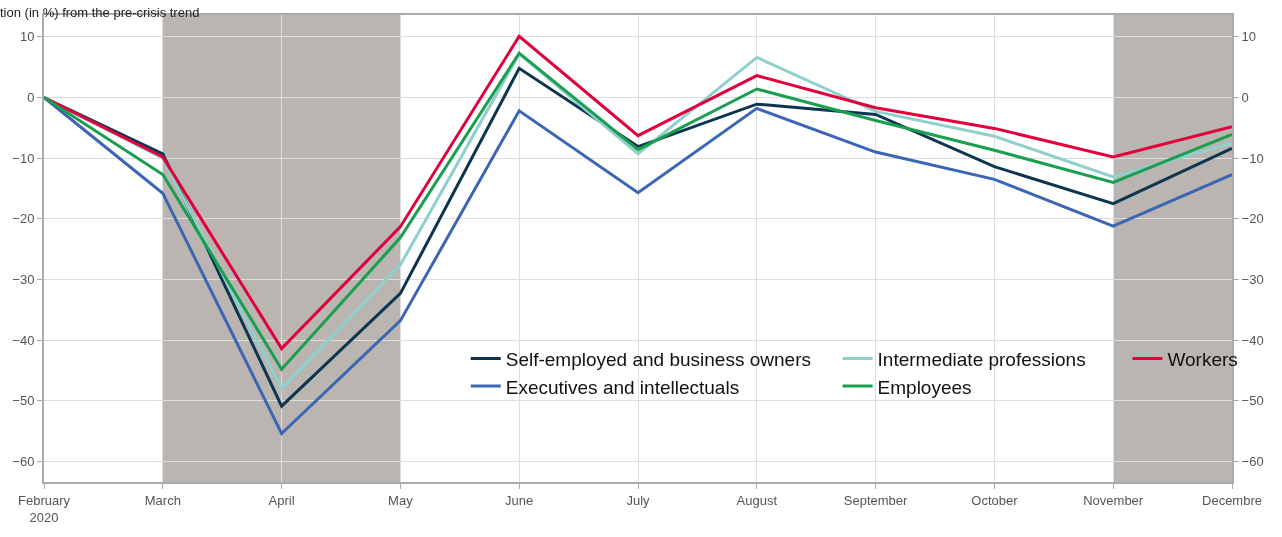 The image size is (1282, 537). Describe the element at coordinates (924, 387) in the screenshot. I see `legend-label: Employees` at that location.